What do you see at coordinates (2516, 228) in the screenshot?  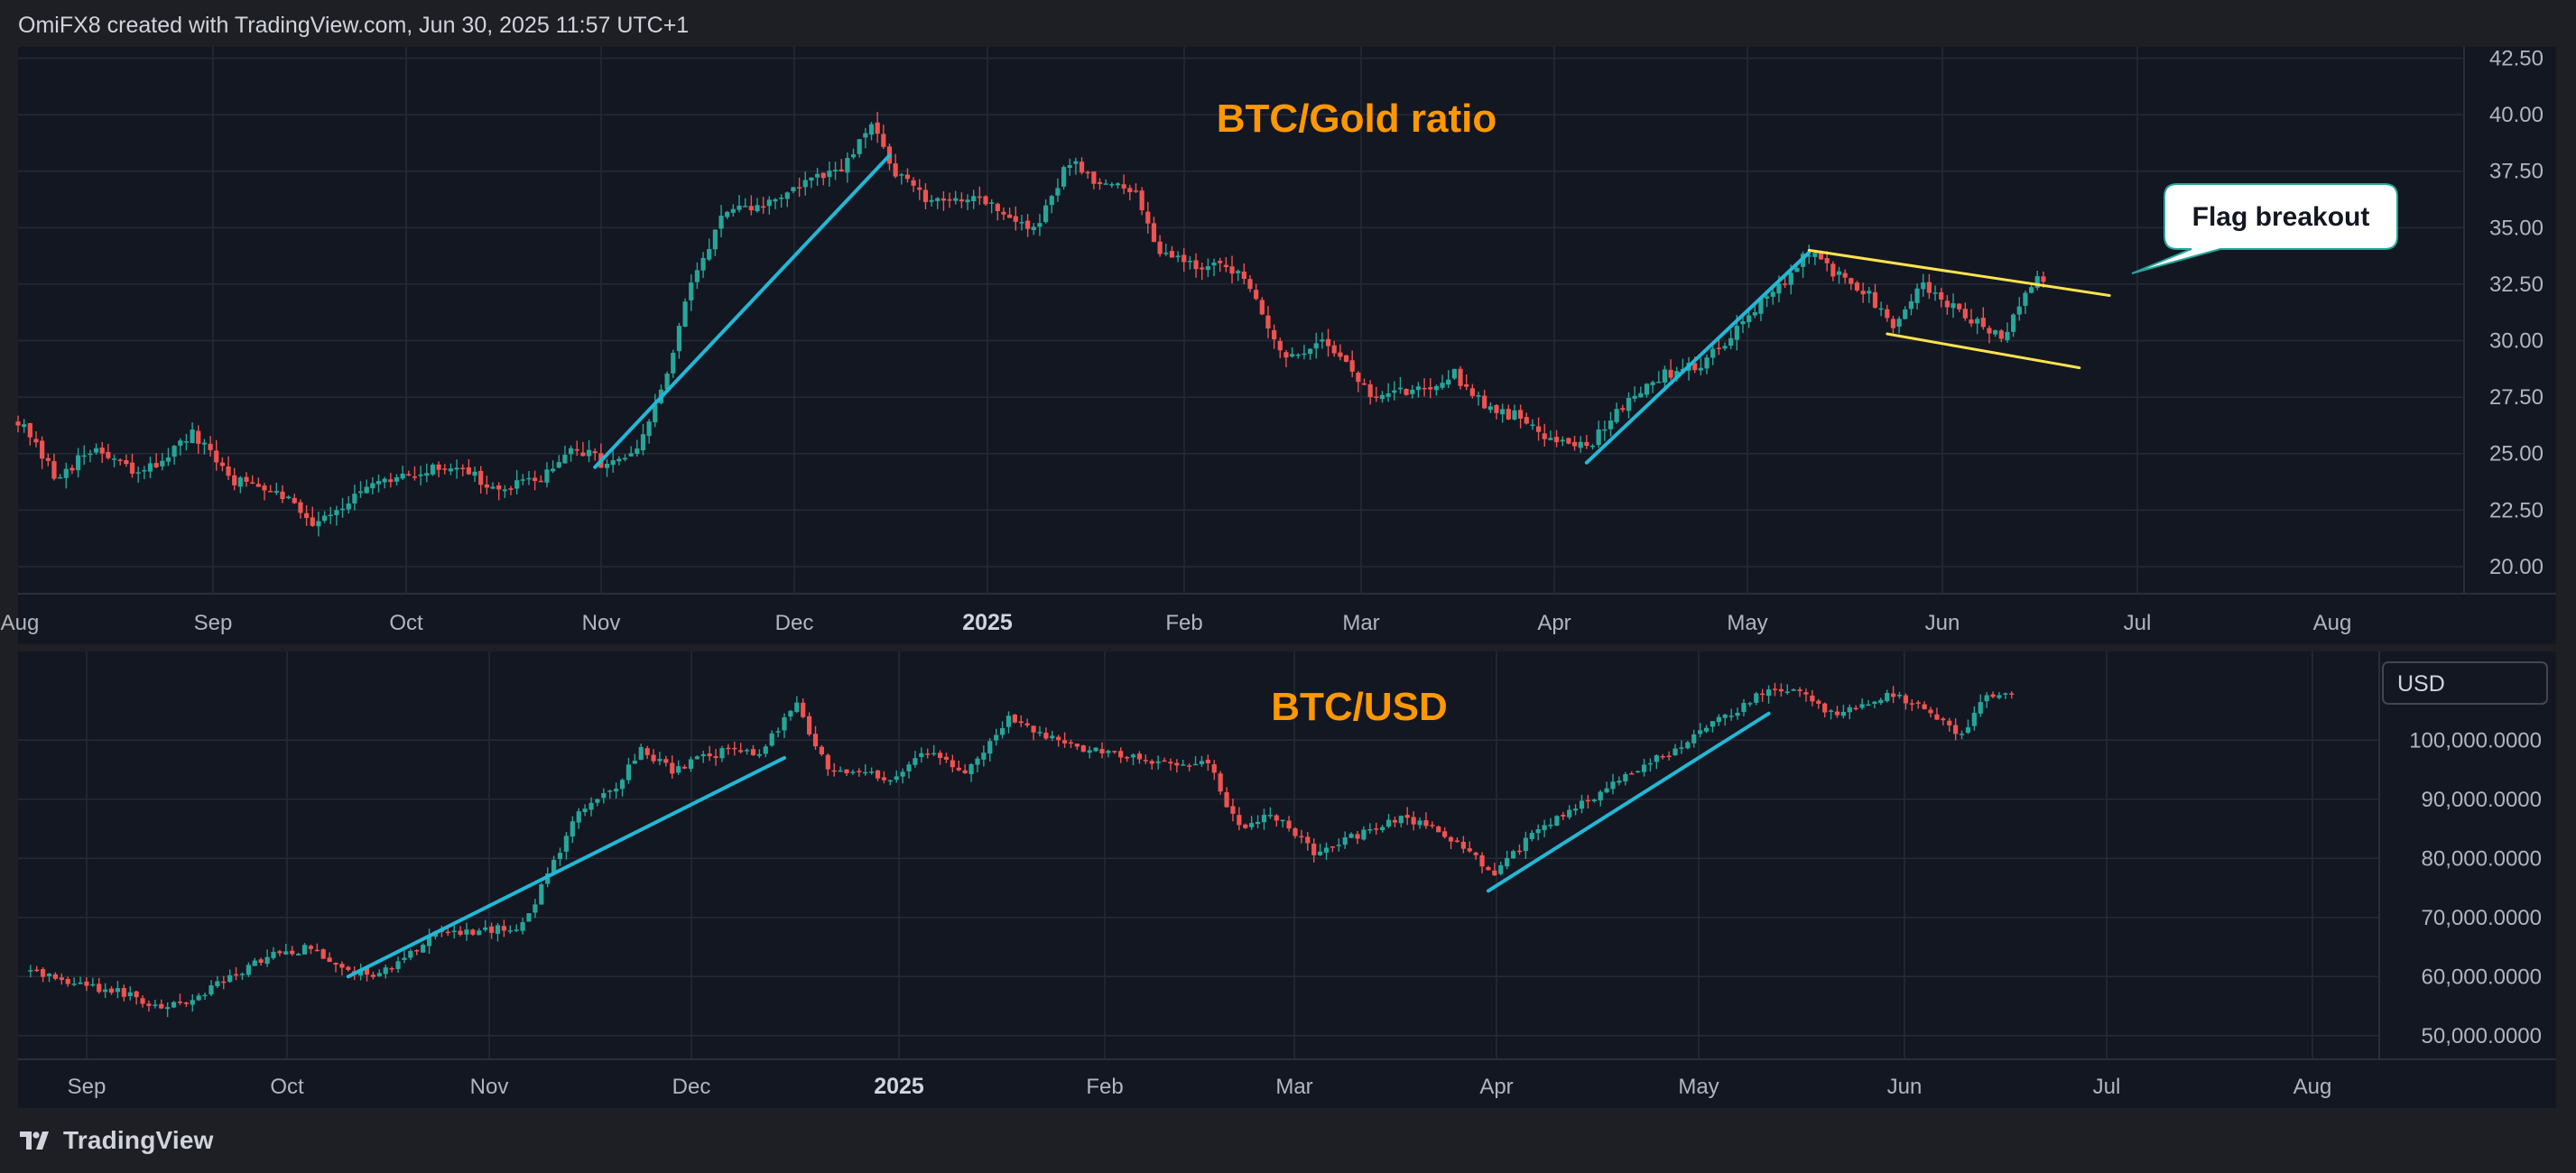 I see `price-tick-label: 35.00` at bounding box center [2516, 228].